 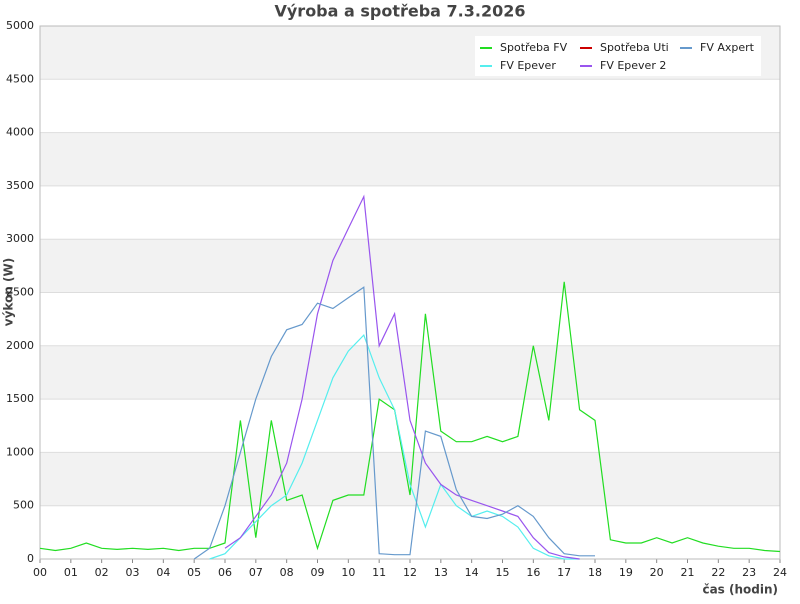 I want to click on y-tick-label: 0, so click(x=30, y=558).